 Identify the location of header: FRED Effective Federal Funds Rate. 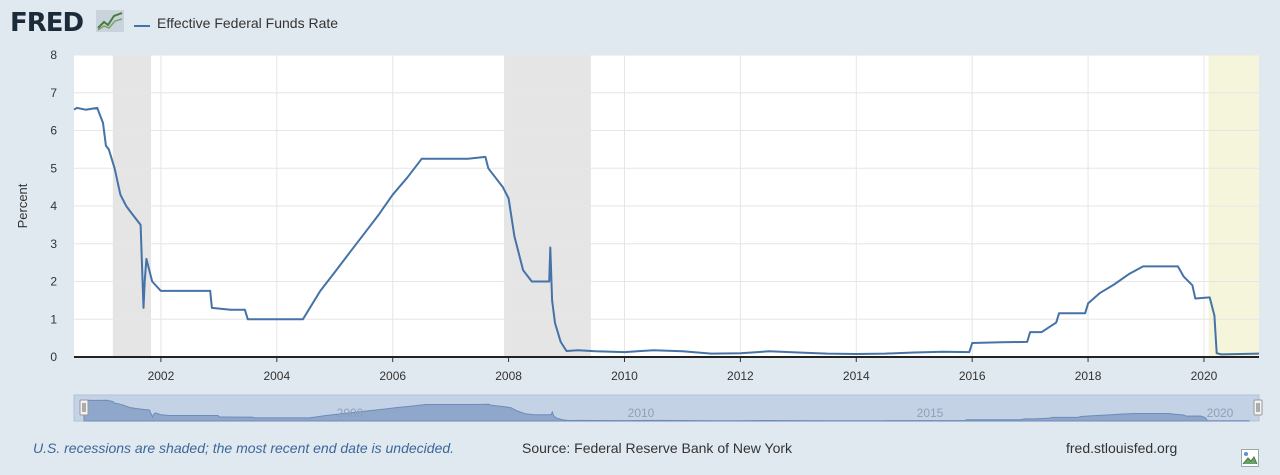
(310, 22).